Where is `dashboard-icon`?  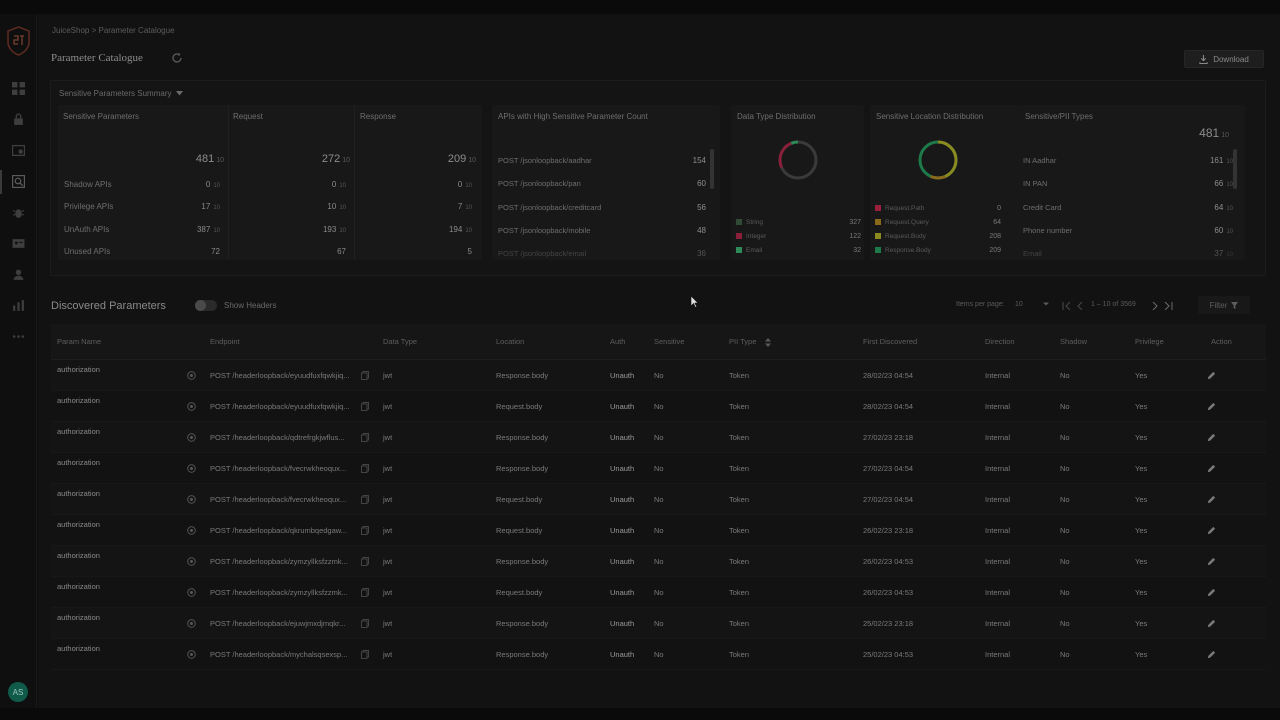
dashboard-icon is located at coordinates (18, 88).